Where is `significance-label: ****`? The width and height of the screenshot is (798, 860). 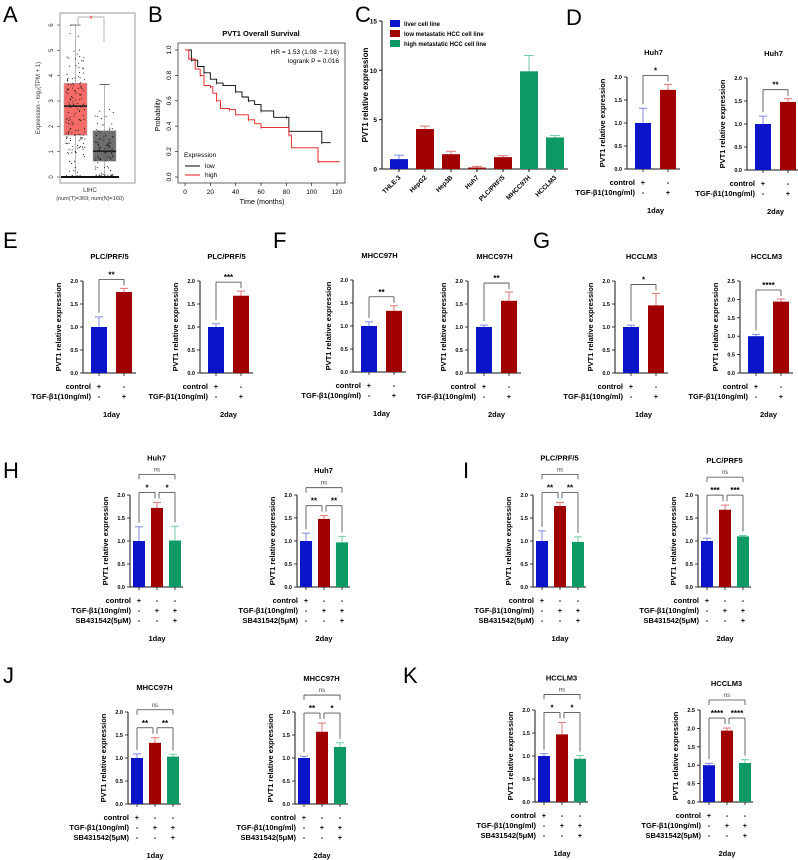
significance-label: **** is located at coordinates (717, 713).